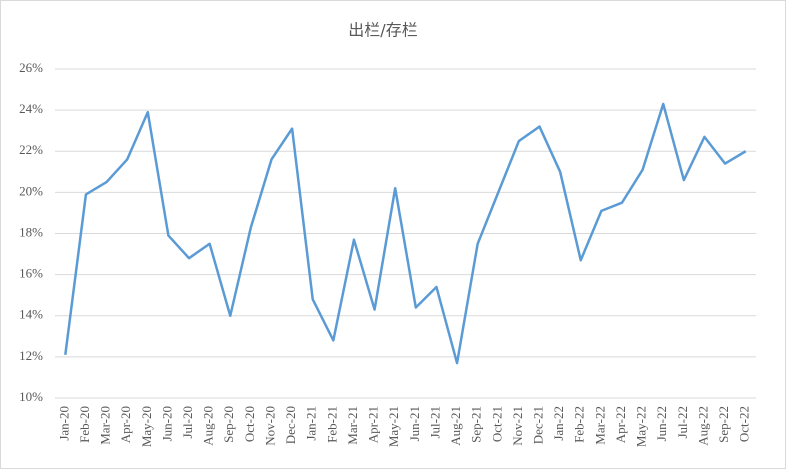 This screenshot has width=787, height=476. I want to click on x-tick-label: Jan-22, so click(558, 423).